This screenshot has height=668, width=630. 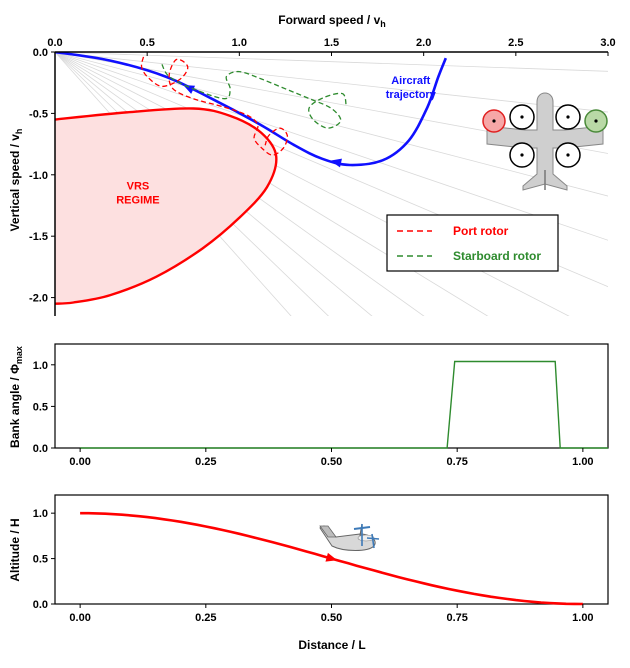 What do you see at coordinates (515, 43) in the screenshot?
I see `x-tick-label: 2.5` at bounding box center [515, 43].